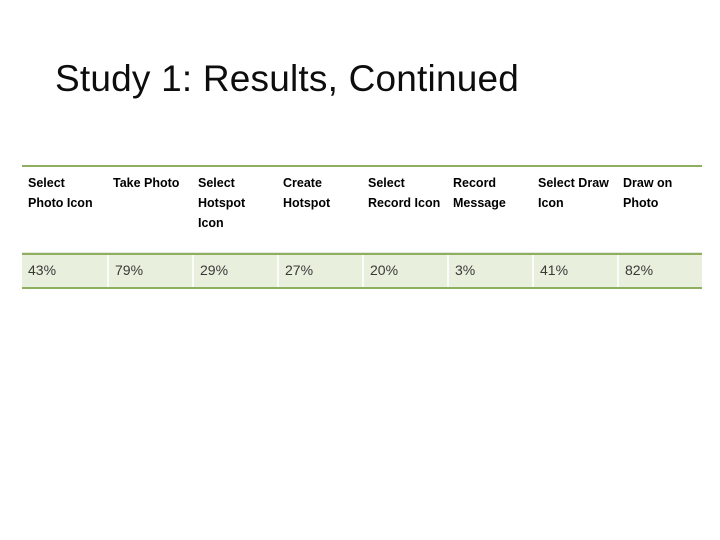 Image resolution: width=720 pixels, height=540 pixels. What do you see at coordinates (574, 271) in the screenshot?
I see `value-select-draw-icon: 41%` at bounding box center [574, 271].